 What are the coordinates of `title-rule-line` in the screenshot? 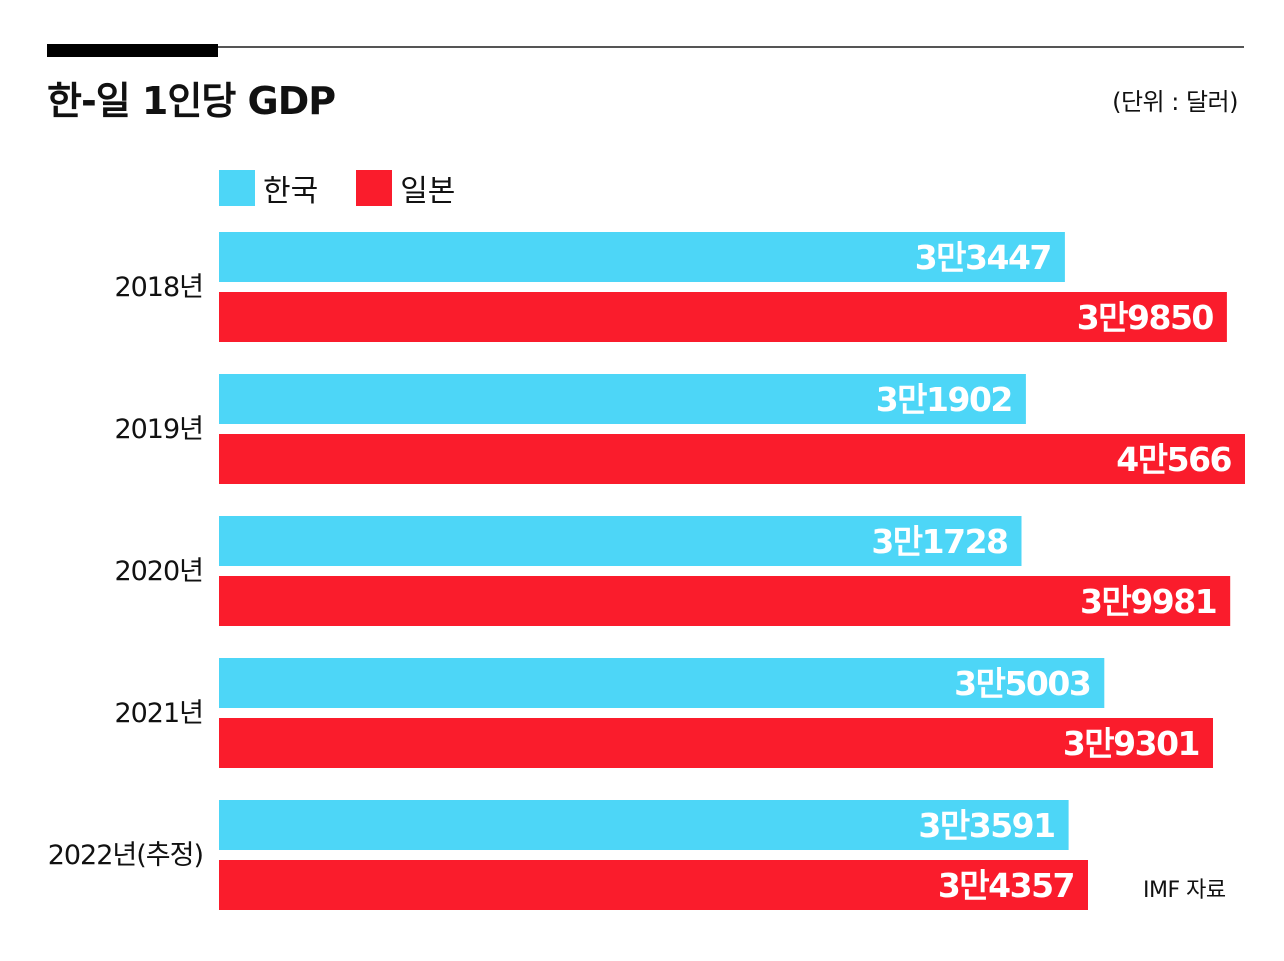 It's located at (731, 47).